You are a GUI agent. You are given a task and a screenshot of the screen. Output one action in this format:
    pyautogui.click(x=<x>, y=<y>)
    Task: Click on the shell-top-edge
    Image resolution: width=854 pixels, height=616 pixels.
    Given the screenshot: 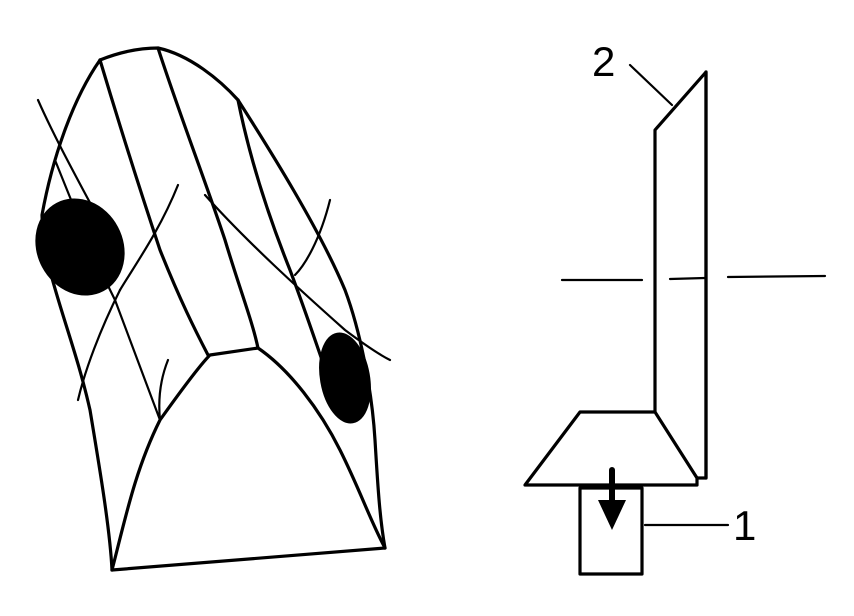 What is the action you would take?
    pyautogui.click(x=169, y=74)
    